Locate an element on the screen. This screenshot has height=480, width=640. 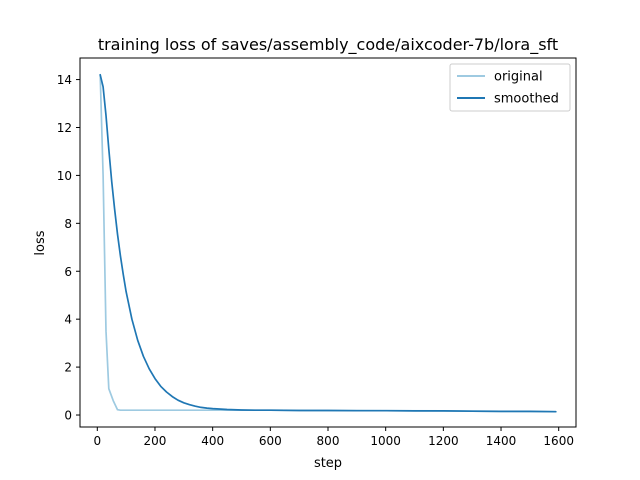
x-tick-label: 400 is located at coordinates (212, 441).